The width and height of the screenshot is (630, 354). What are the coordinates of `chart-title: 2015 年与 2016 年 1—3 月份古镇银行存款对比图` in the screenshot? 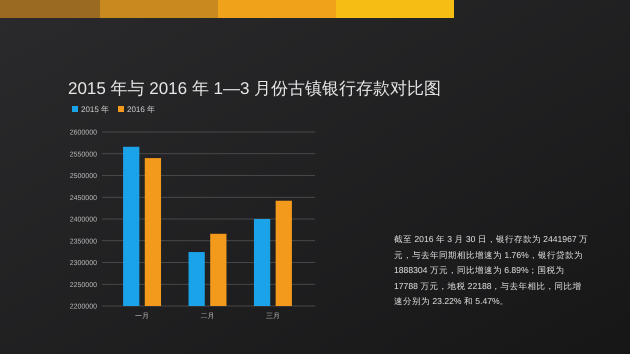 It's located at (255, 88).